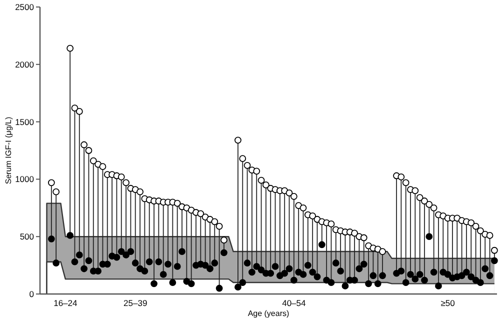  I want to click on x-axis-title: Age (years), so click(269, 313).